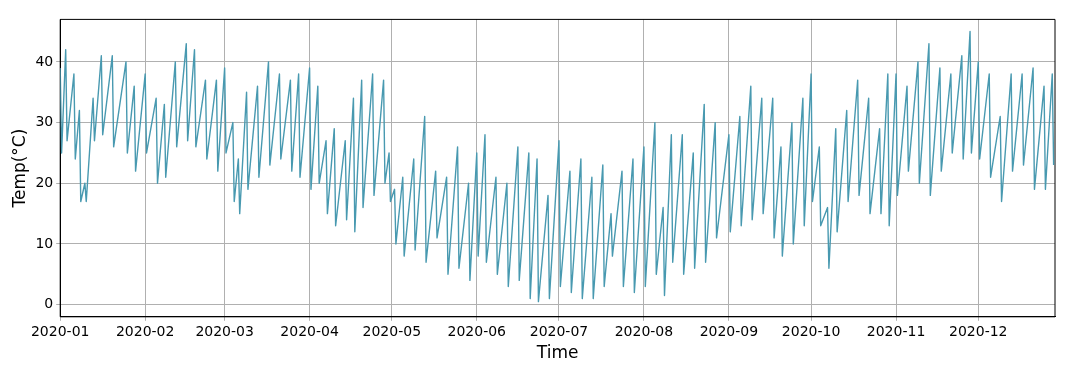 This screenshot has height=372, width=1065. What do you see at coordinates (44, 121) in the screenshot?
I see `y-tick-label: 30` at bounding box center [44, 121].